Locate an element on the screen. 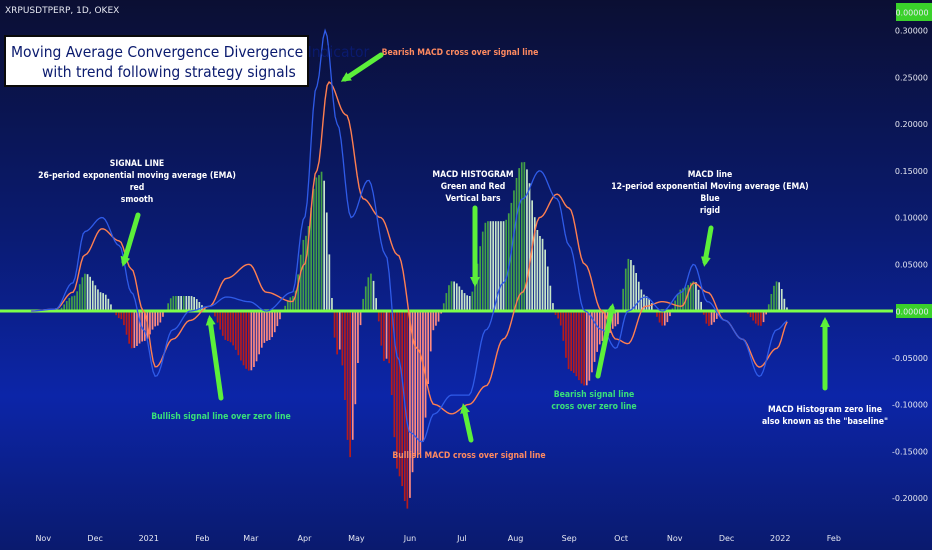 This screenshot has width=932, height=550. annotation-bullish-cross: Bullish MACD cross over signal line is located at coordinates (468, 456).